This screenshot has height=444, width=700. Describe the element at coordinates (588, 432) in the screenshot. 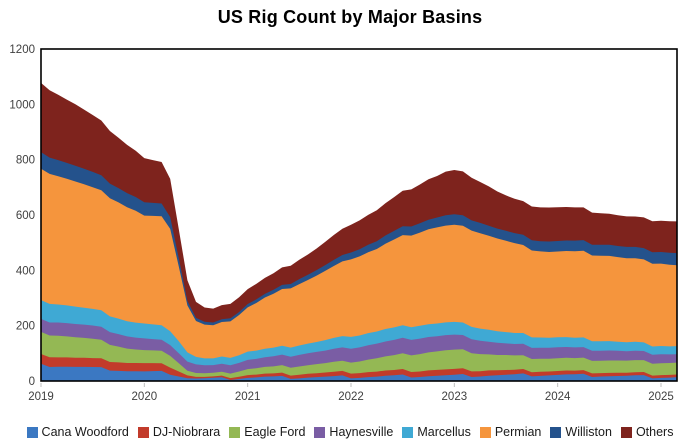

I see `legend-label: Williston` at that location.